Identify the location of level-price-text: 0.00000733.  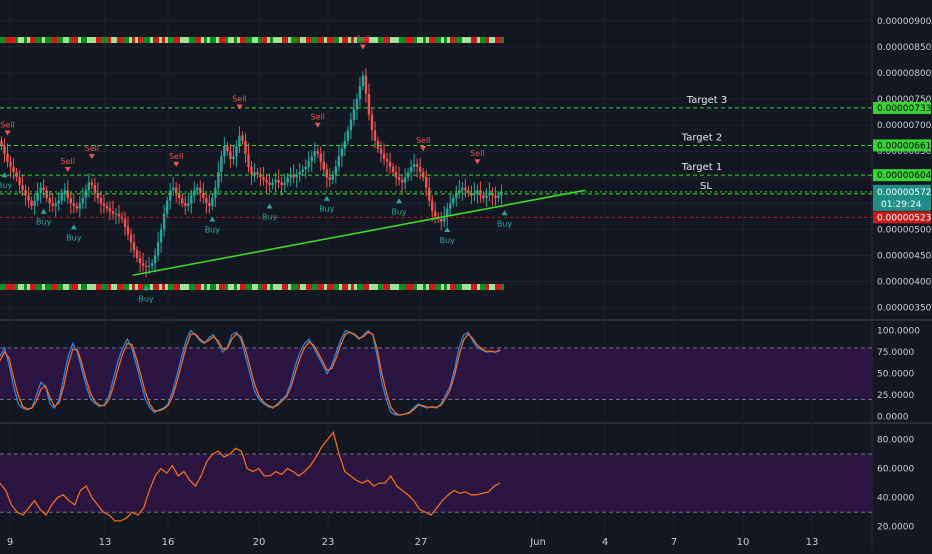
(904, 109).